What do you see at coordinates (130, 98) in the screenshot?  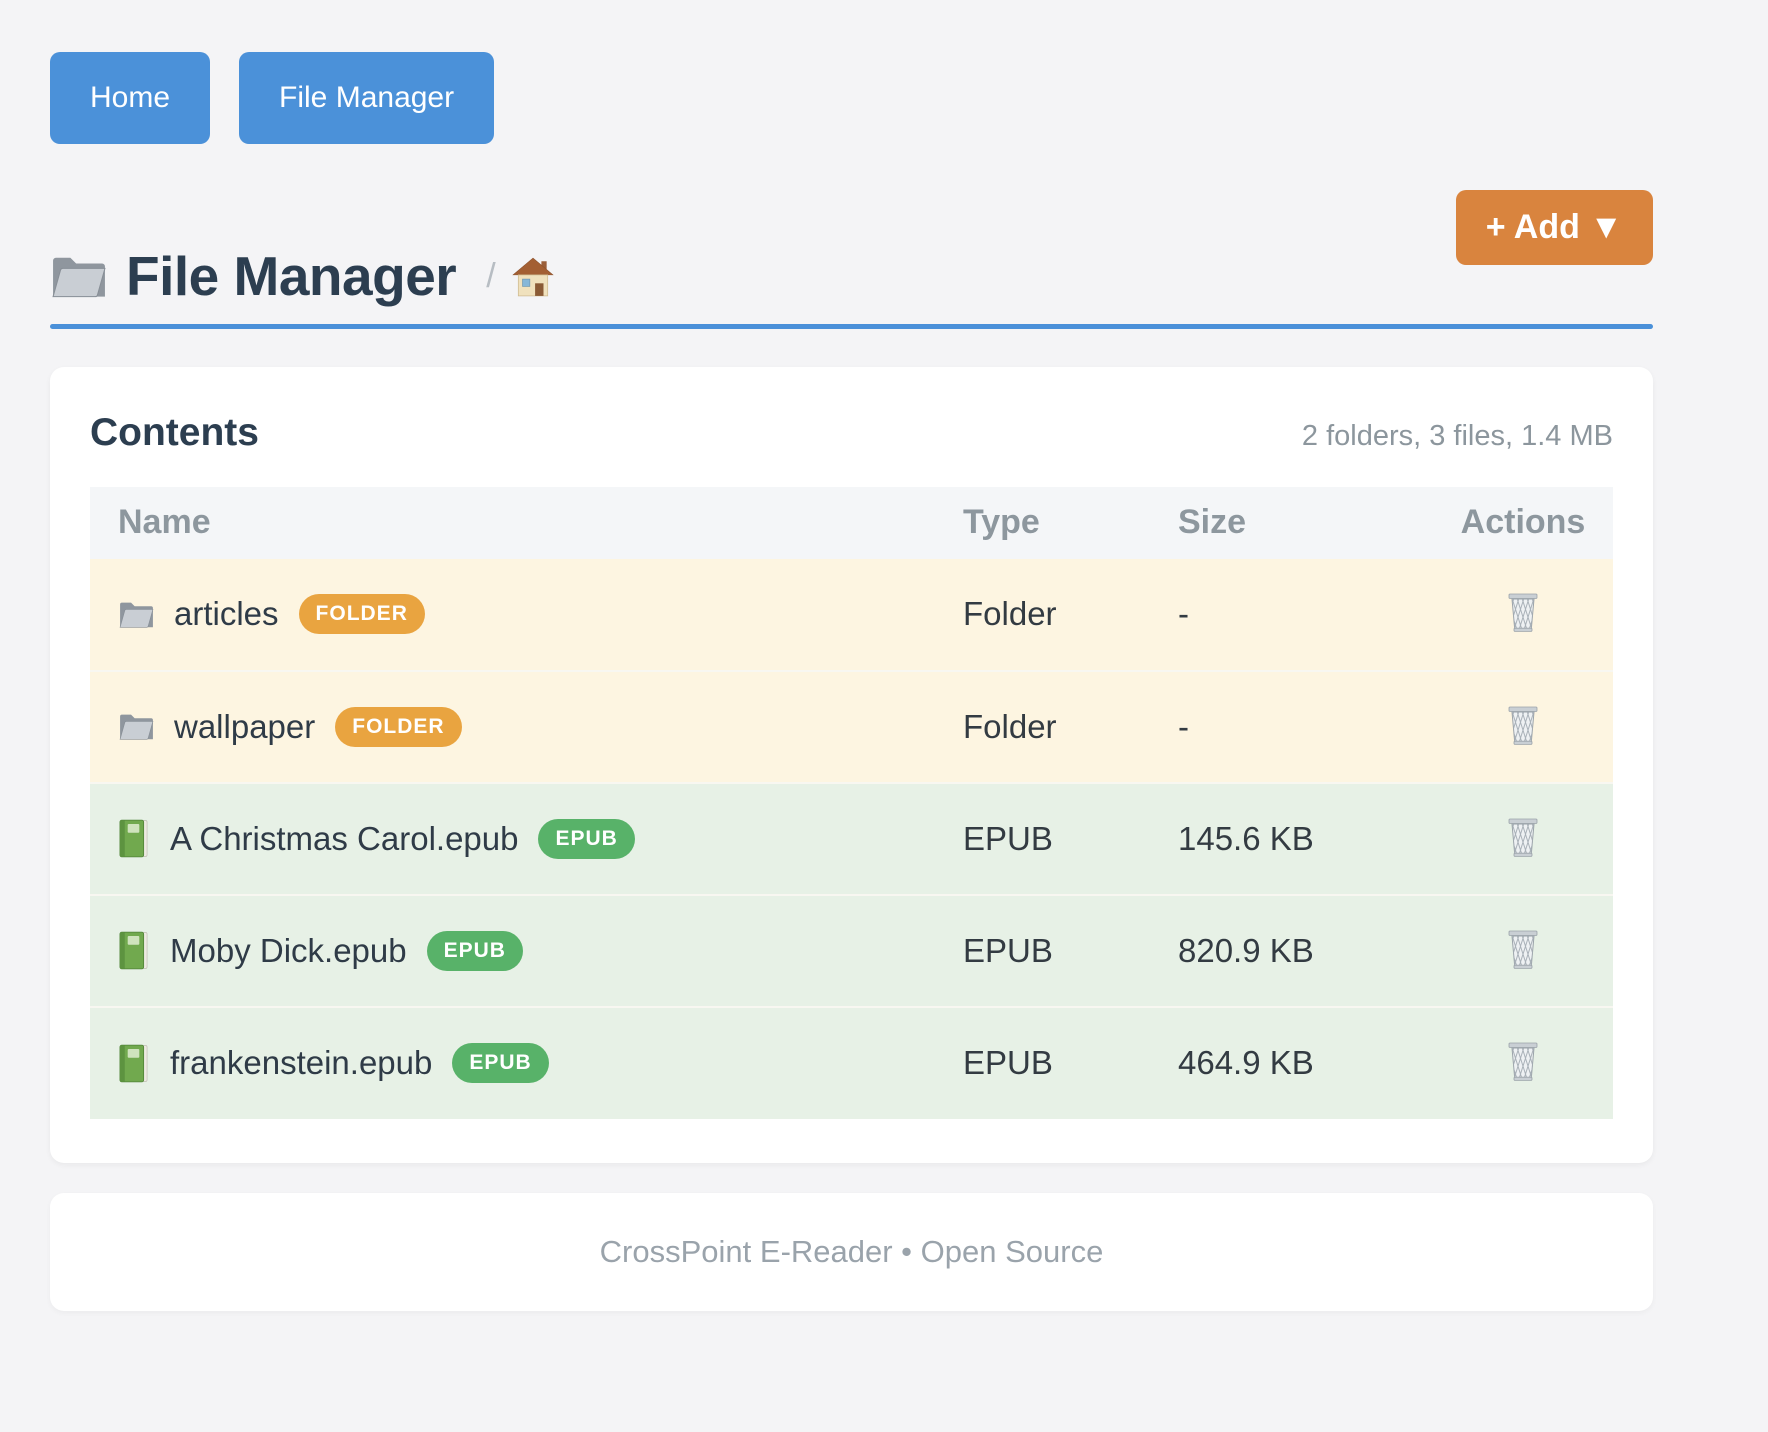 I see `nav-home-button: Home` at bounding box center [130, 98].